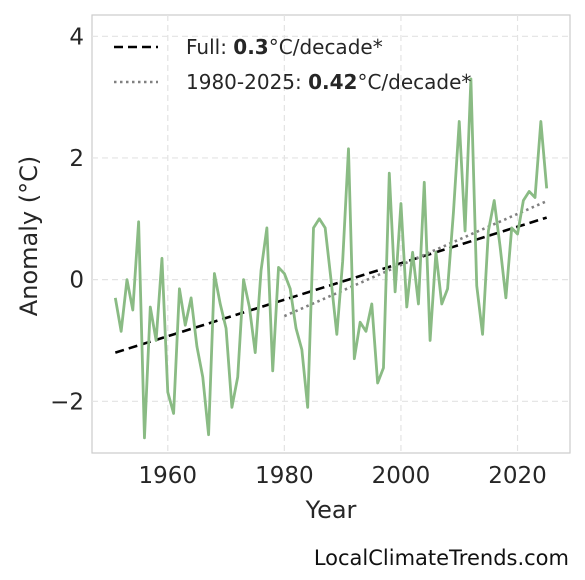  Describe the element at coordinates (76, 281) in the screenshot. I see `y-tick-label: 0` at that location.